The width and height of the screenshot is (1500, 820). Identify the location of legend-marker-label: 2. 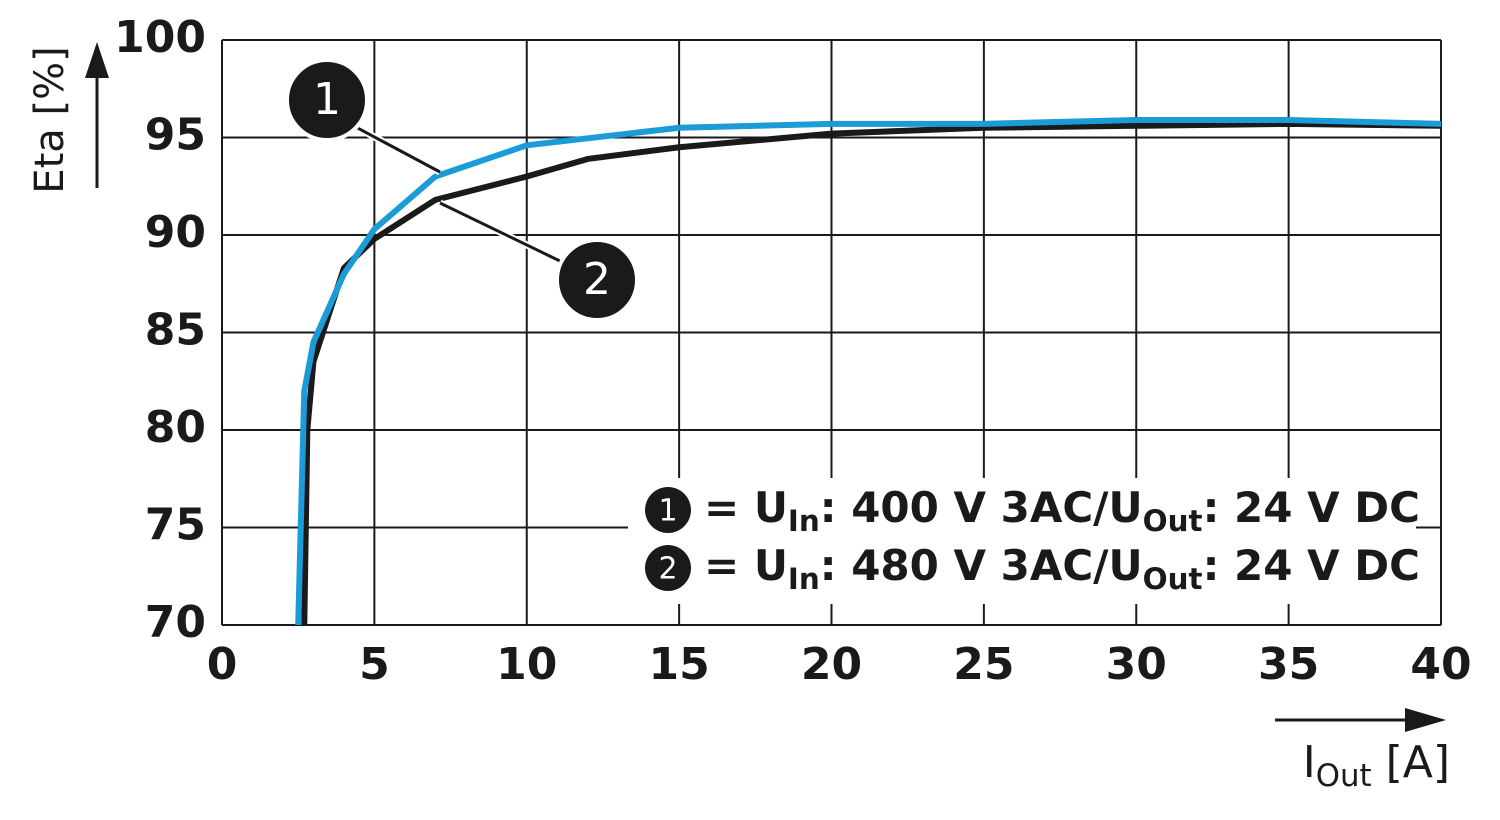
(667, 569).